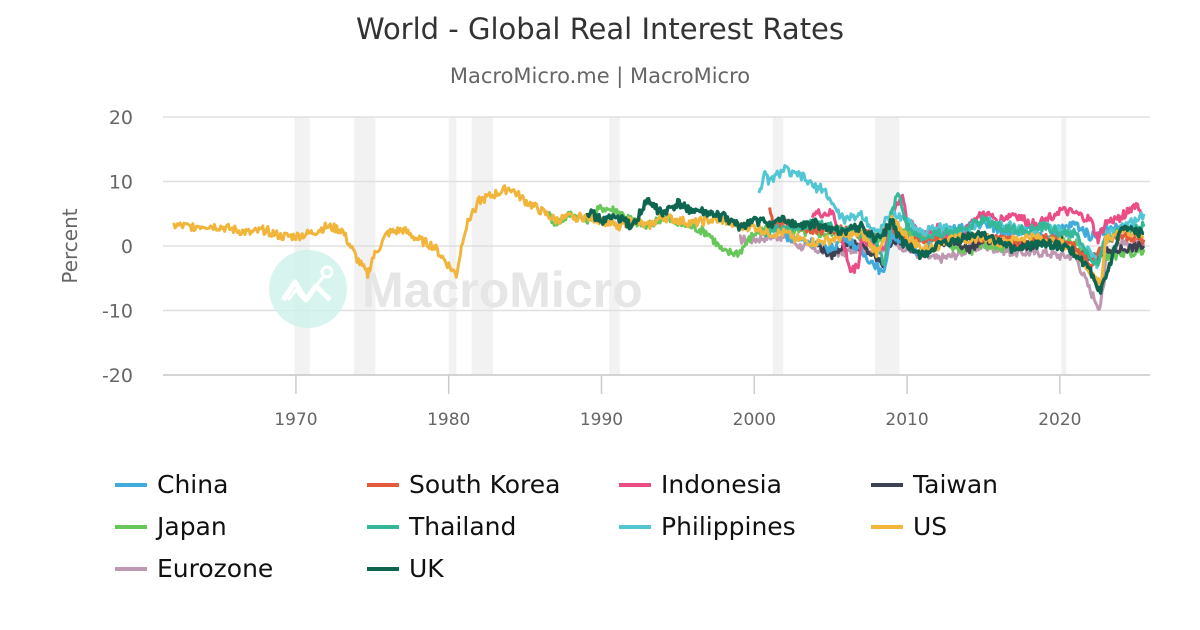  Describe the element at coordinates (121, 118) in the screenshot. I see `y-tick-label: 20` at that location.